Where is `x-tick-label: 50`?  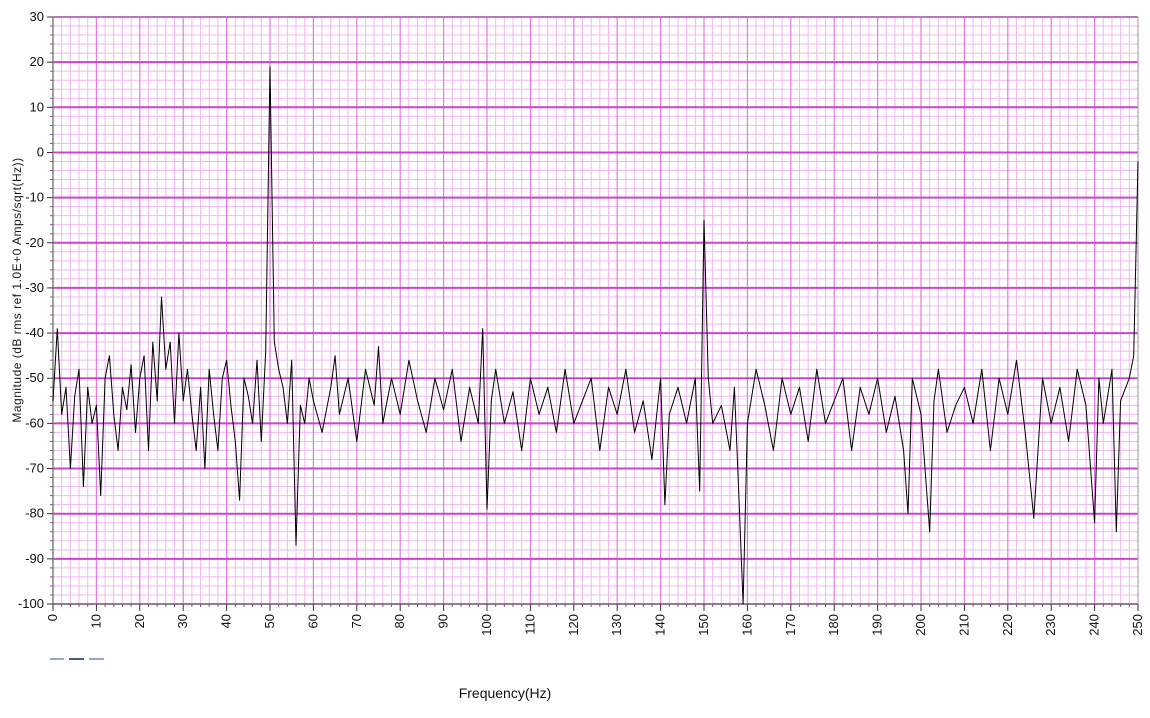 x-tick-label: 50 is located at coordinates (269, 621).